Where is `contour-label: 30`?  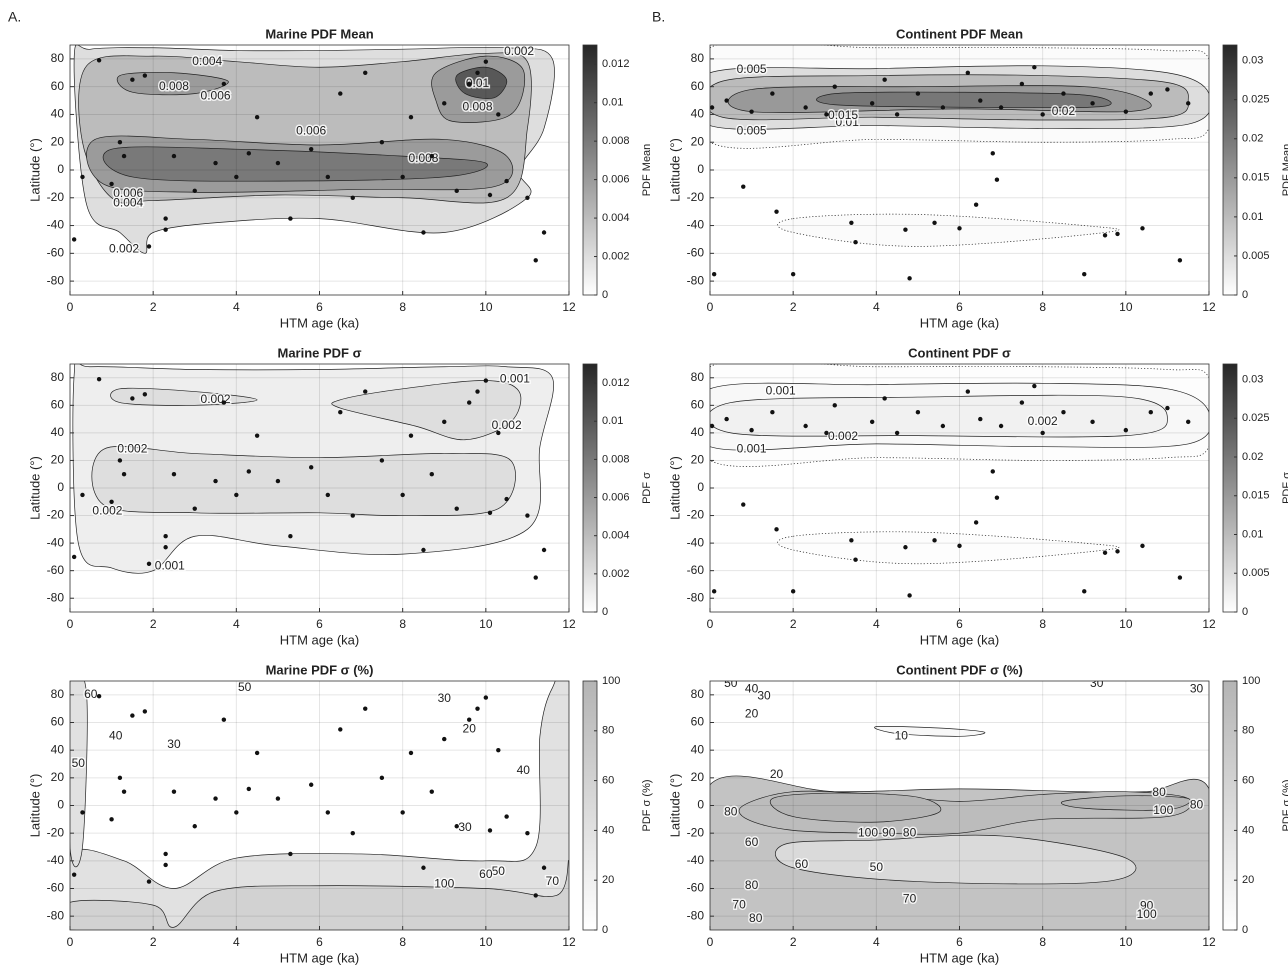 contour-label: 30 is located at coordinates (465, 827).